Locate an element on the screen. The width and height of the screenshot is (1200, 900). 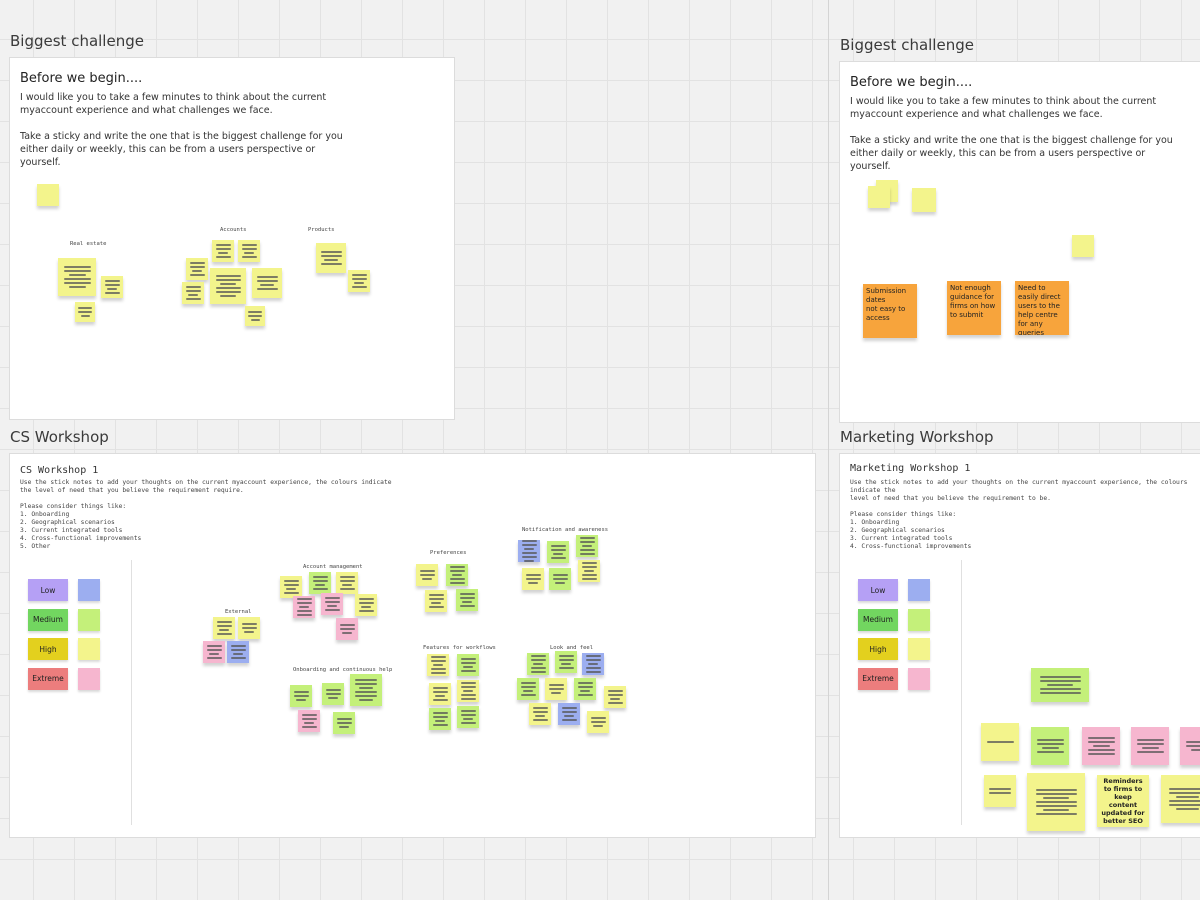
frame-biggest-challenge is located at coordinates (232, 238).